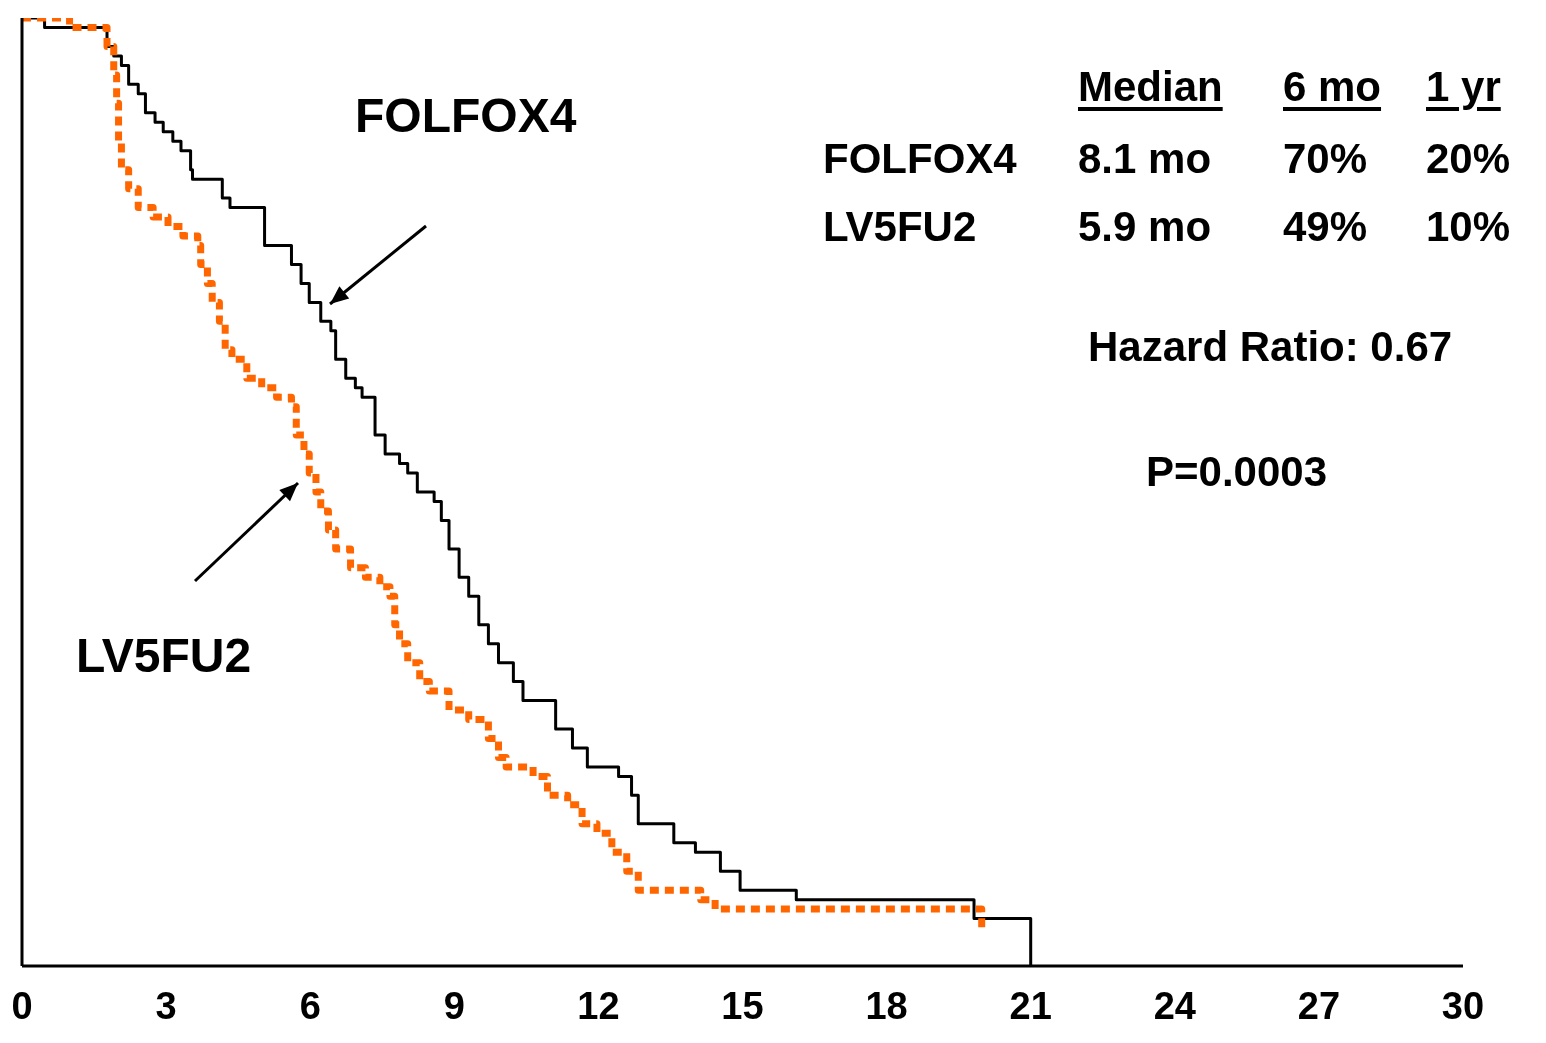 Image resolution: width=1546 pixels, height=1043 pixels. What do you see at coordinates (1319, 1005) in the screenshot?
I see `x-tick-label: 27` at bounding box center [1319, 1005].